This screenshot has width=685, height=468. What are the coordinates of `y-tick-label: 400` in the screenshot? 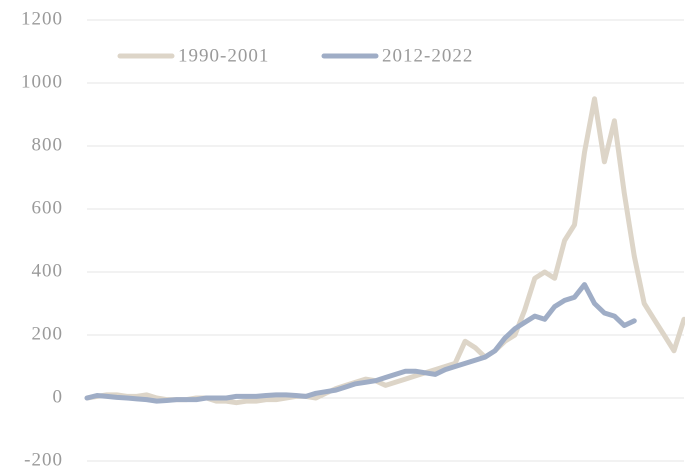 It's located at (48, 270).